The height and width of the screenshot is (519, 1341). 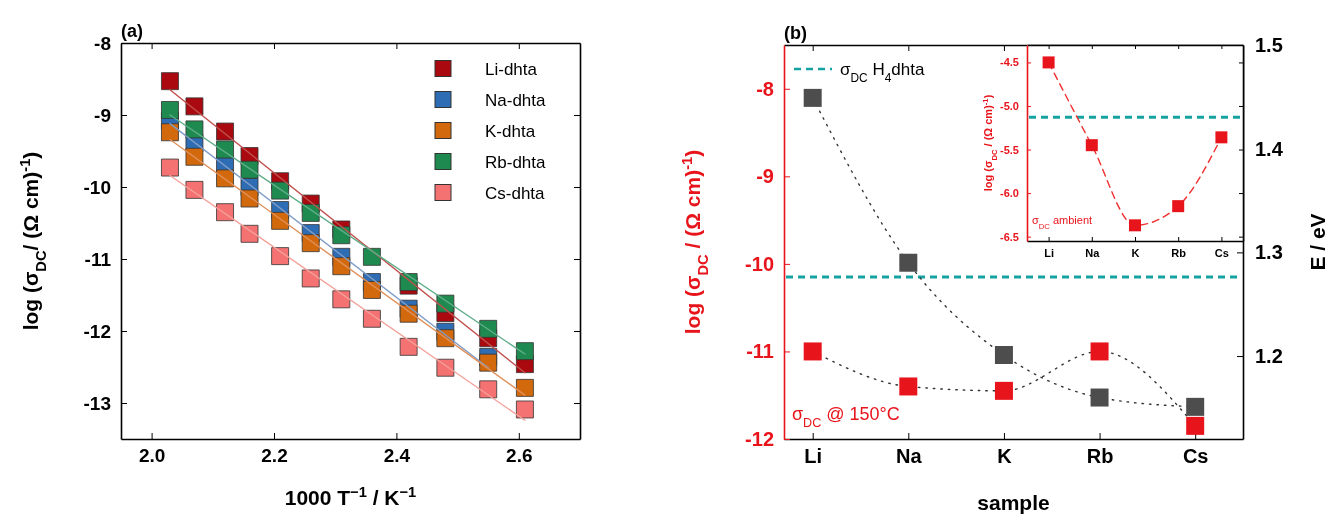 What do you see at coordinates (132, 31) in the screenshot?
I see `chart-title: (a)` at bounding box center [132, 31].